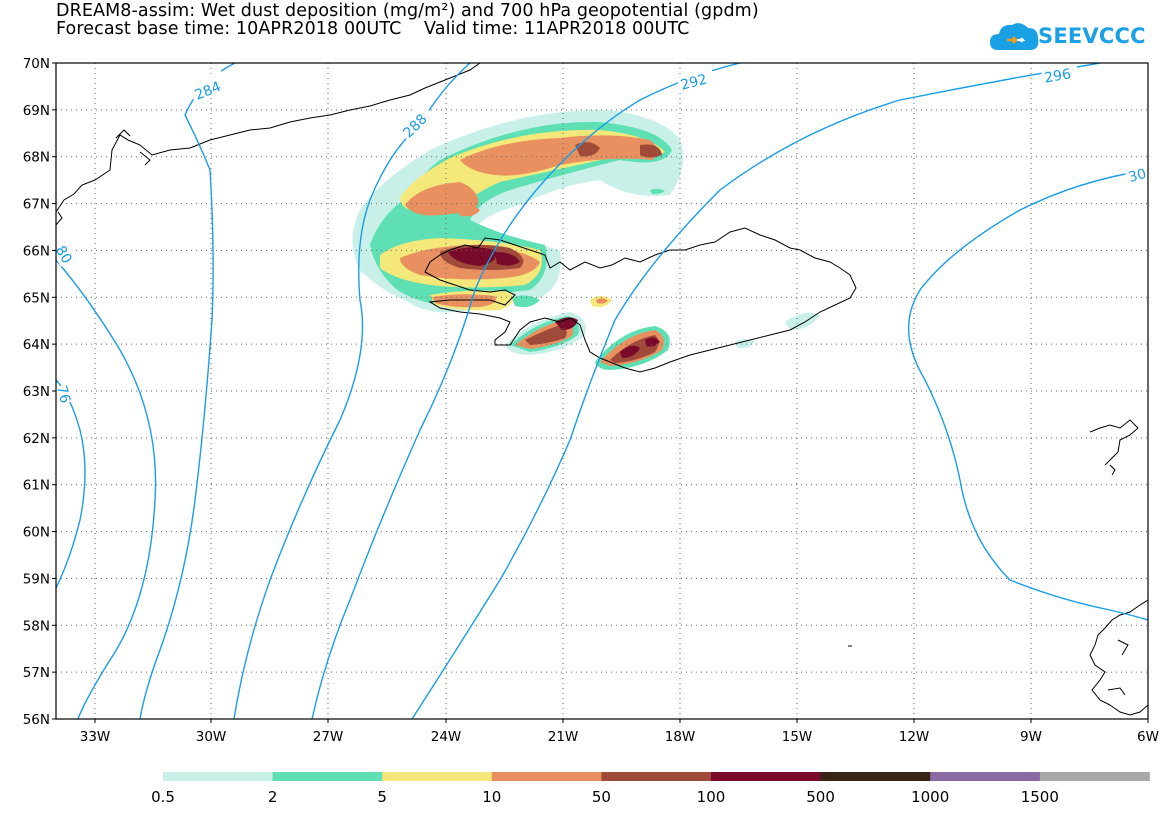  I want to click on lon-label: 33W, so click(95, 737).